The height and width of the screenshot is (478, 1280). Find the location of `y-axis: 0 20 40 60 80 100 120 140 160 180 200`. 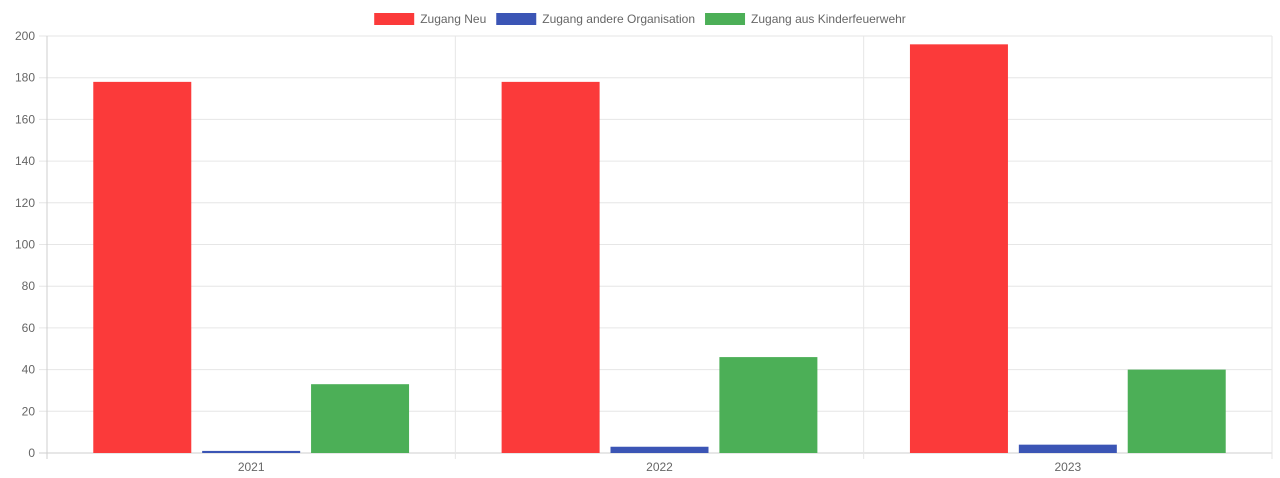

y-axis: 0 20 40 60 80 100 120 140 160 180 200 is located at coordinates (25, 244).